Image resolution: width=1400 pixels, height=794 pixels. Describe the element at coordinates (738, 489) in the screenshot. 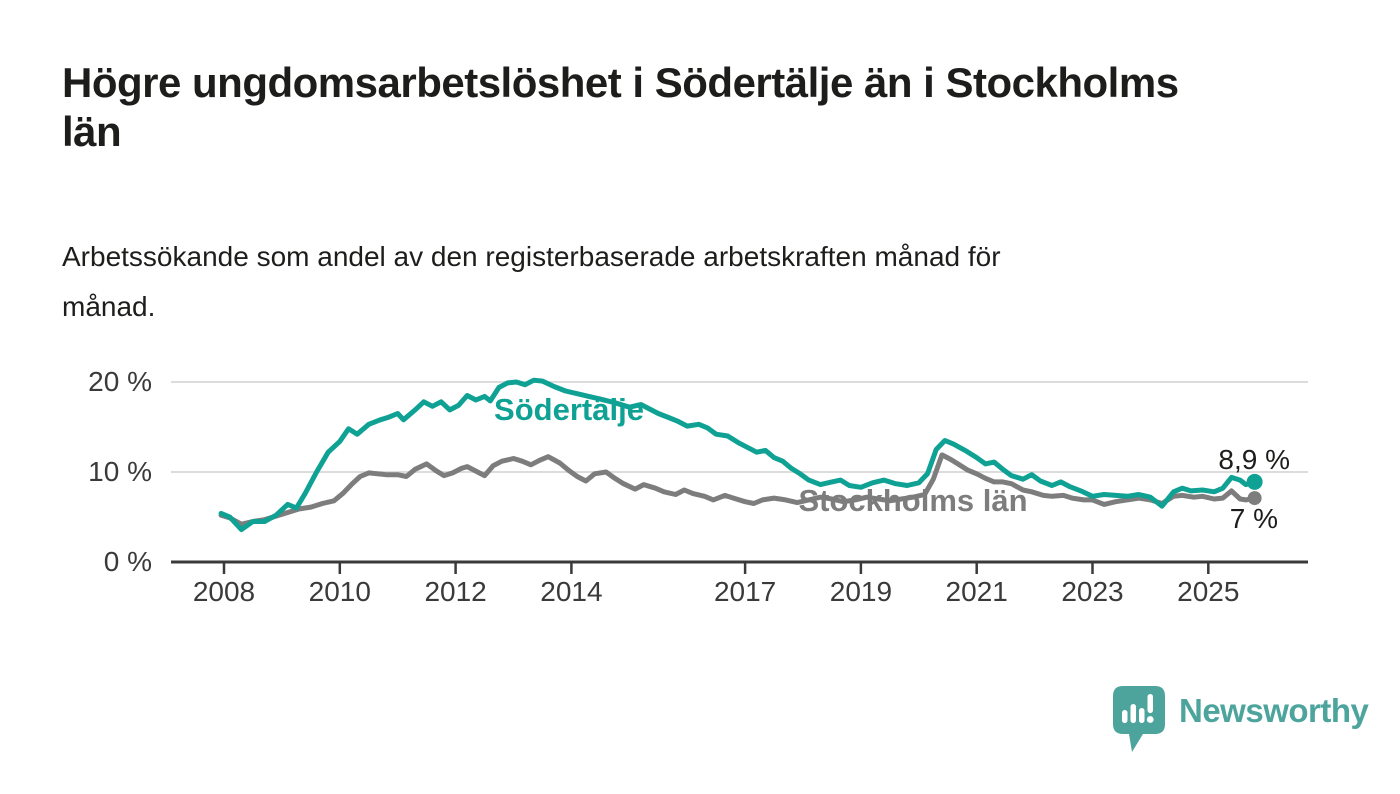

I see `series-line-Stockholms län` at that location.